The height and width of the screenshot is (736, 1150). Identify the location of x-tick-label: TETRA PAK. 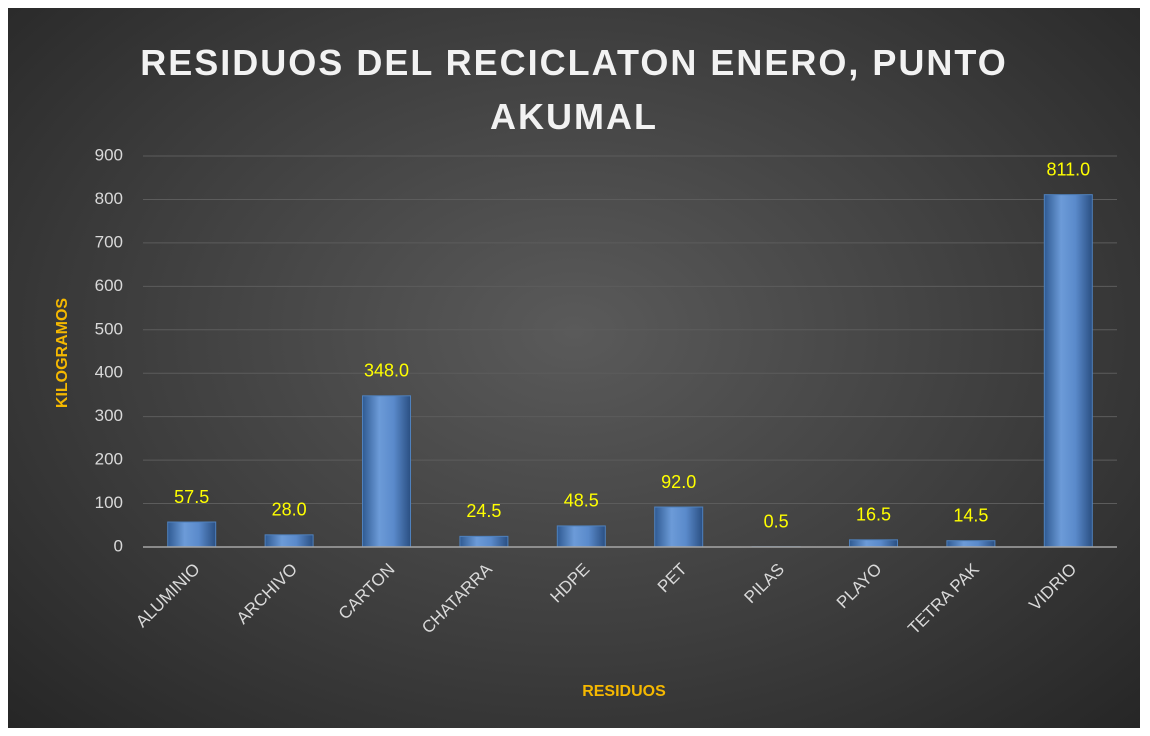
(943, 598).